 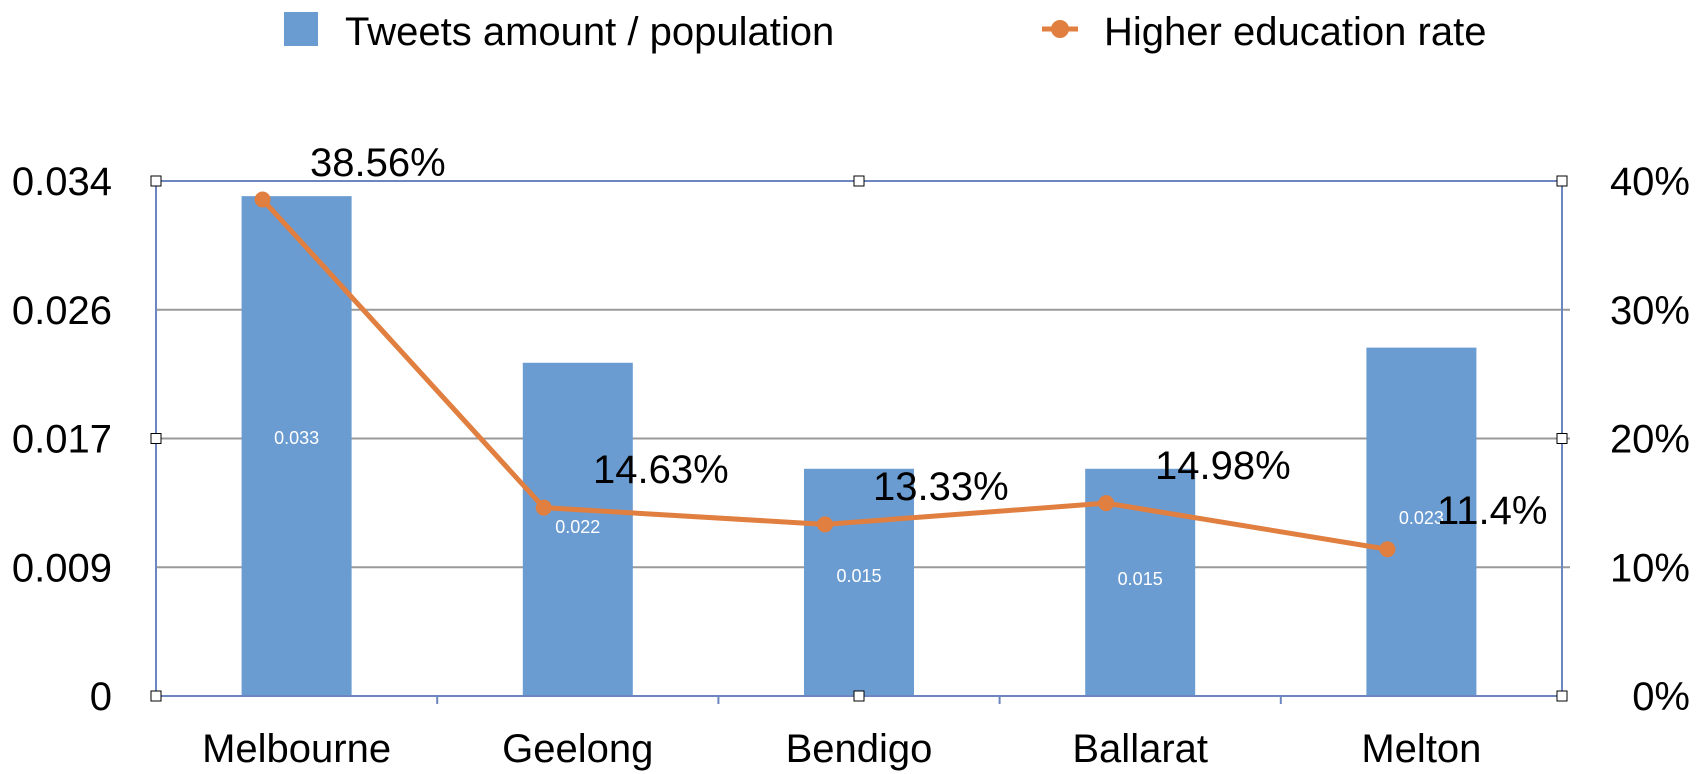 I want to click on legend-label-line: Higher education rate, so click(x=1295, y=32).